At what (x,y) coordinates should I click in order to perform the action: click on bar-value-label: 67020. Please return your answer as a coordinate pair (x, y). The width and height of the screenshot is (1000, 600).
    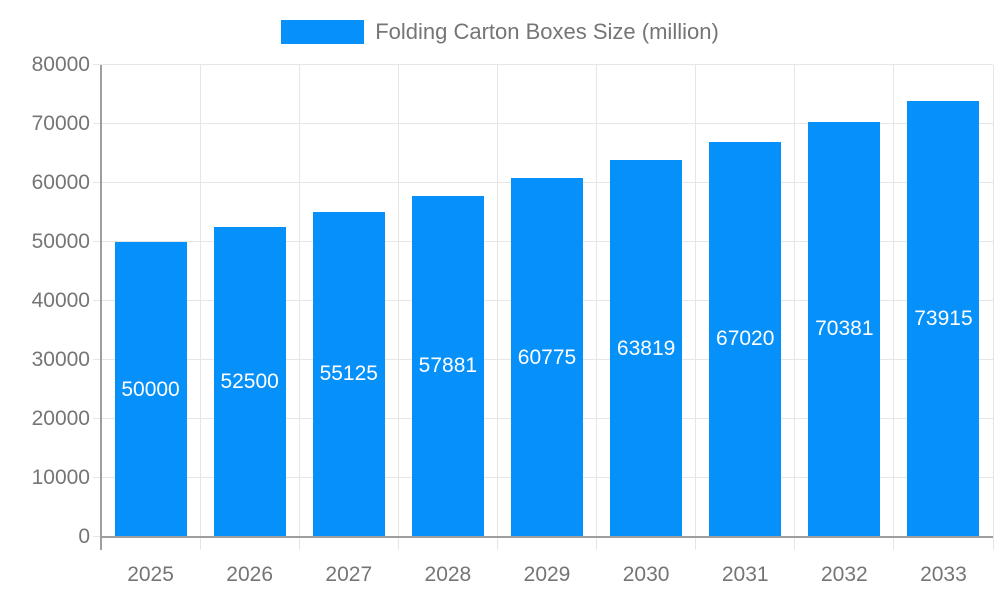
    Looking at the image, I should click on (745, 339).